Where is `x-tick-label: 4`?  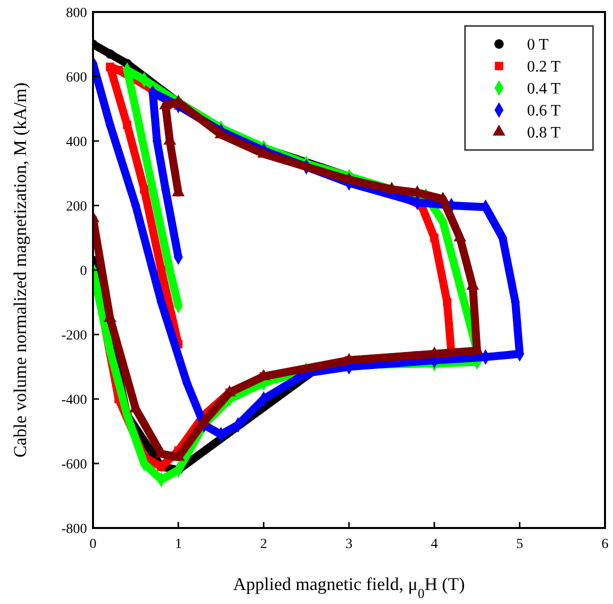 x-tick-label: 4 is located at coordinates (434, 544).